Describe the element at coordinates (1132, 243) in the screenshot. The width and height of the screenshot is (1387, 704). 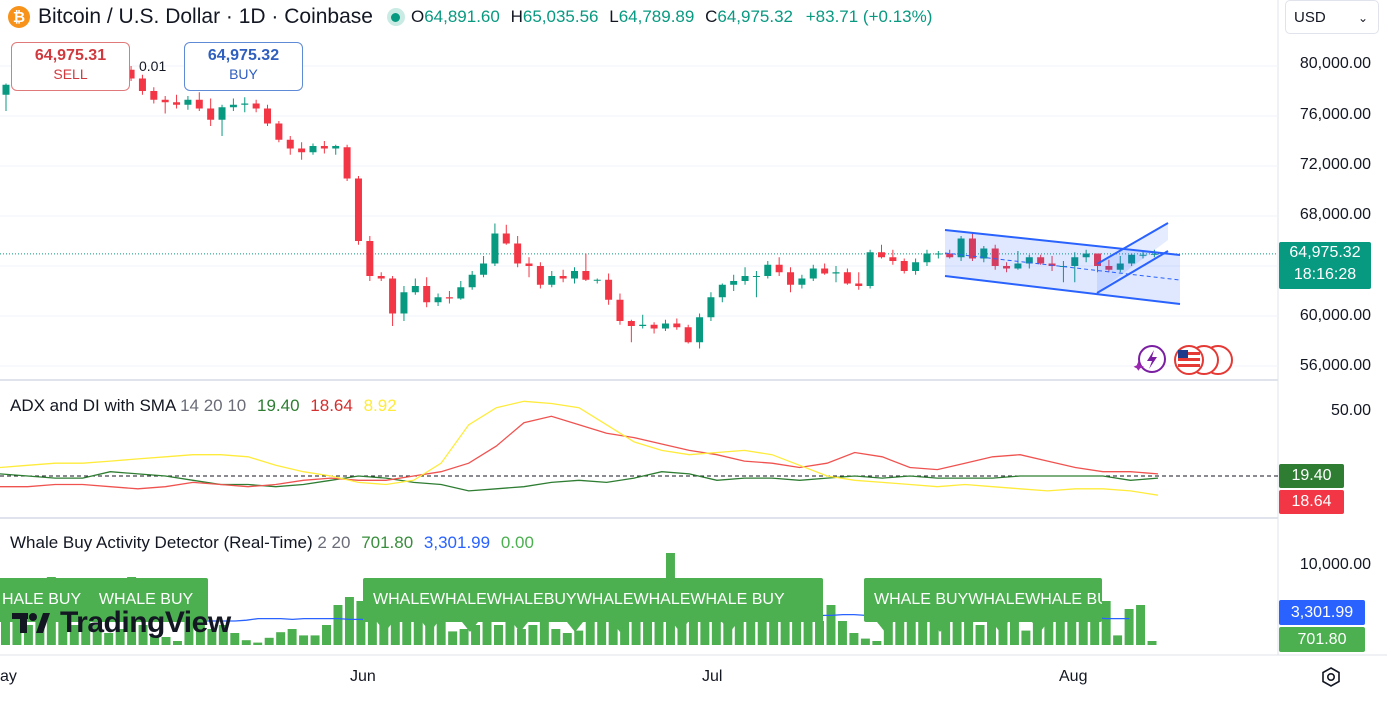
I see `rising-channel-upper` at that location.